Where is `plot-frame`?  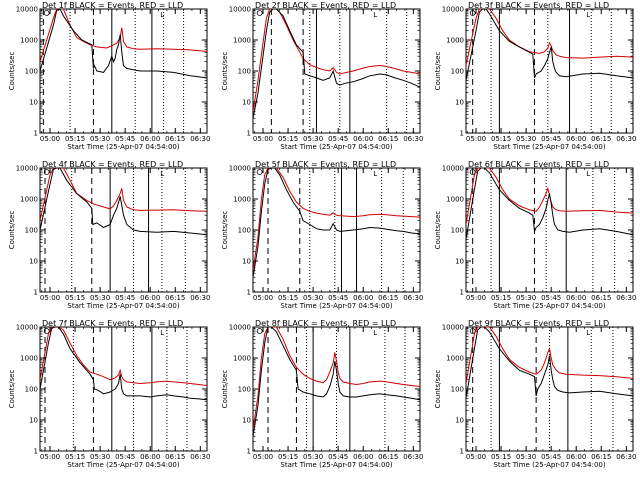
plot-frame is located at coordinates (336, 71).